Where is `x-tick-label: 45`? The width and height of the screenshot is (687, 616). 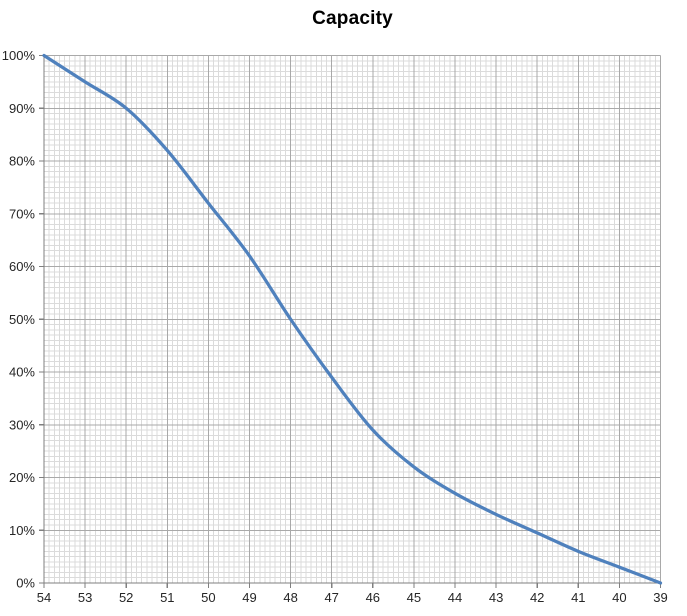
x-tick-label: 45 is located at coordinates (414, 597).